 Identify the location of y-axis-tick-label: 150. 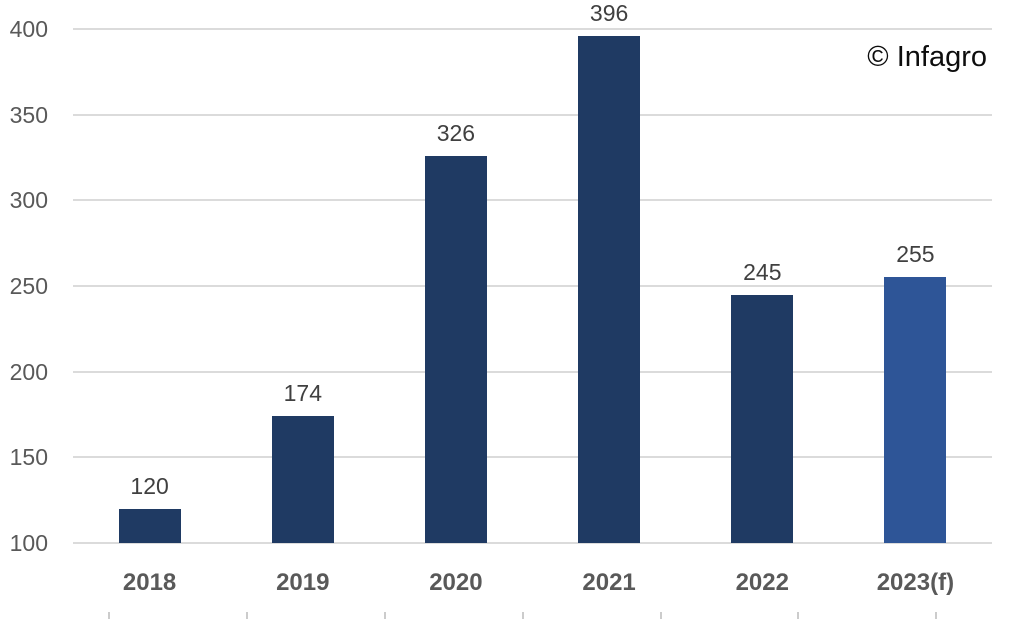
(28, 457).